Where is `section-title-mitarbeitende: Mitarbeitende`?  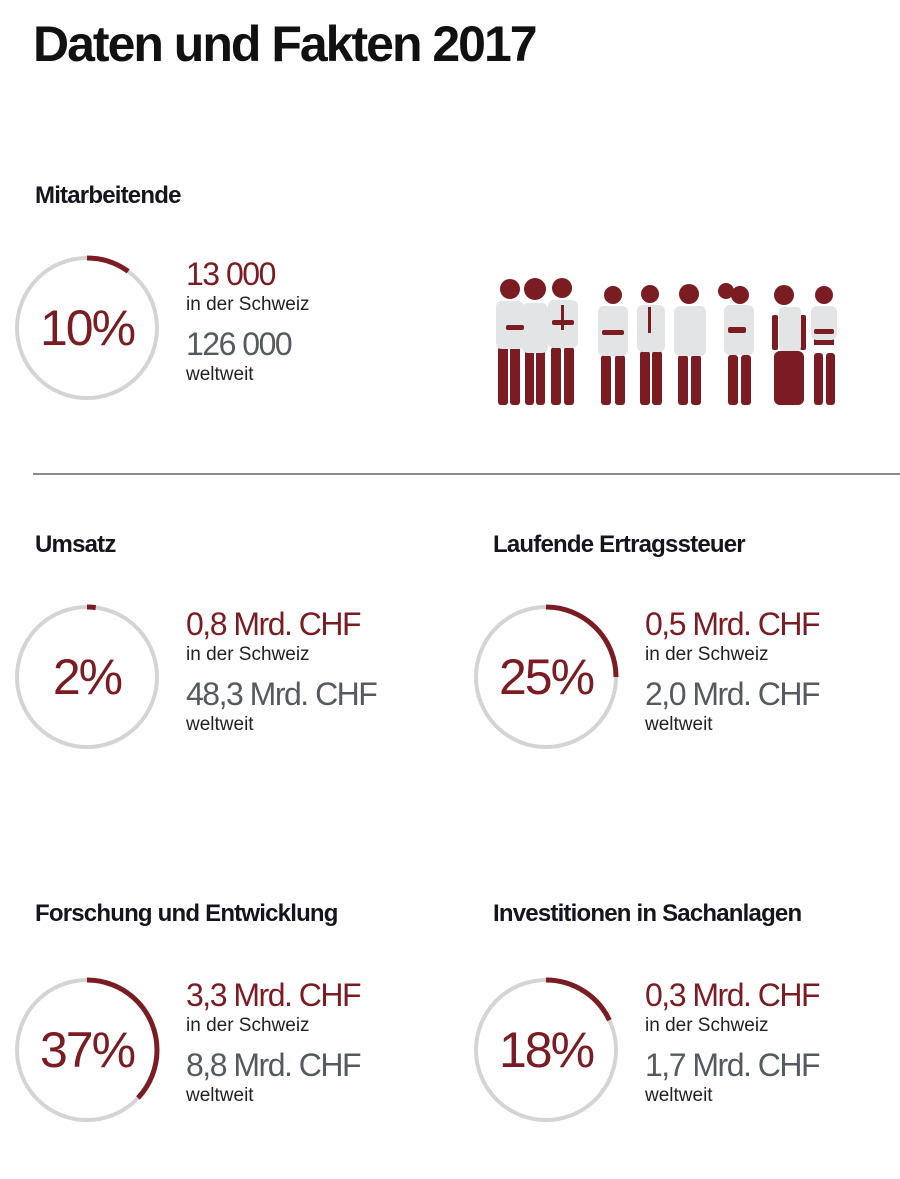 section-title-mitarbeitende: Mitarbeitende is located at coordinates (108, 195).